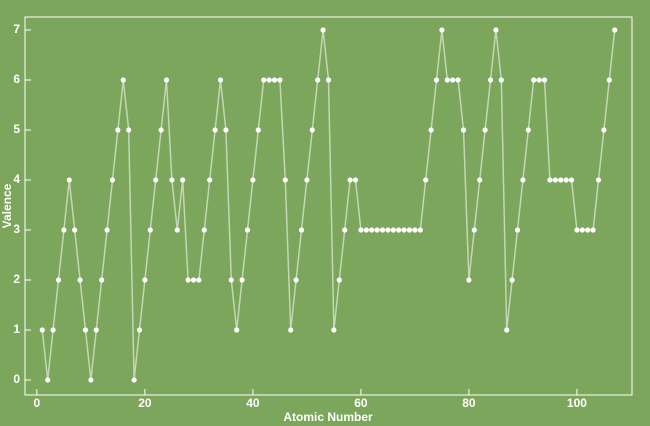 Image resolution: width=650 pixels, height=426 pixels. Describe the element at coordinates (16, 379) in the screenshot. I see `y-tick-label: 0` at that location.